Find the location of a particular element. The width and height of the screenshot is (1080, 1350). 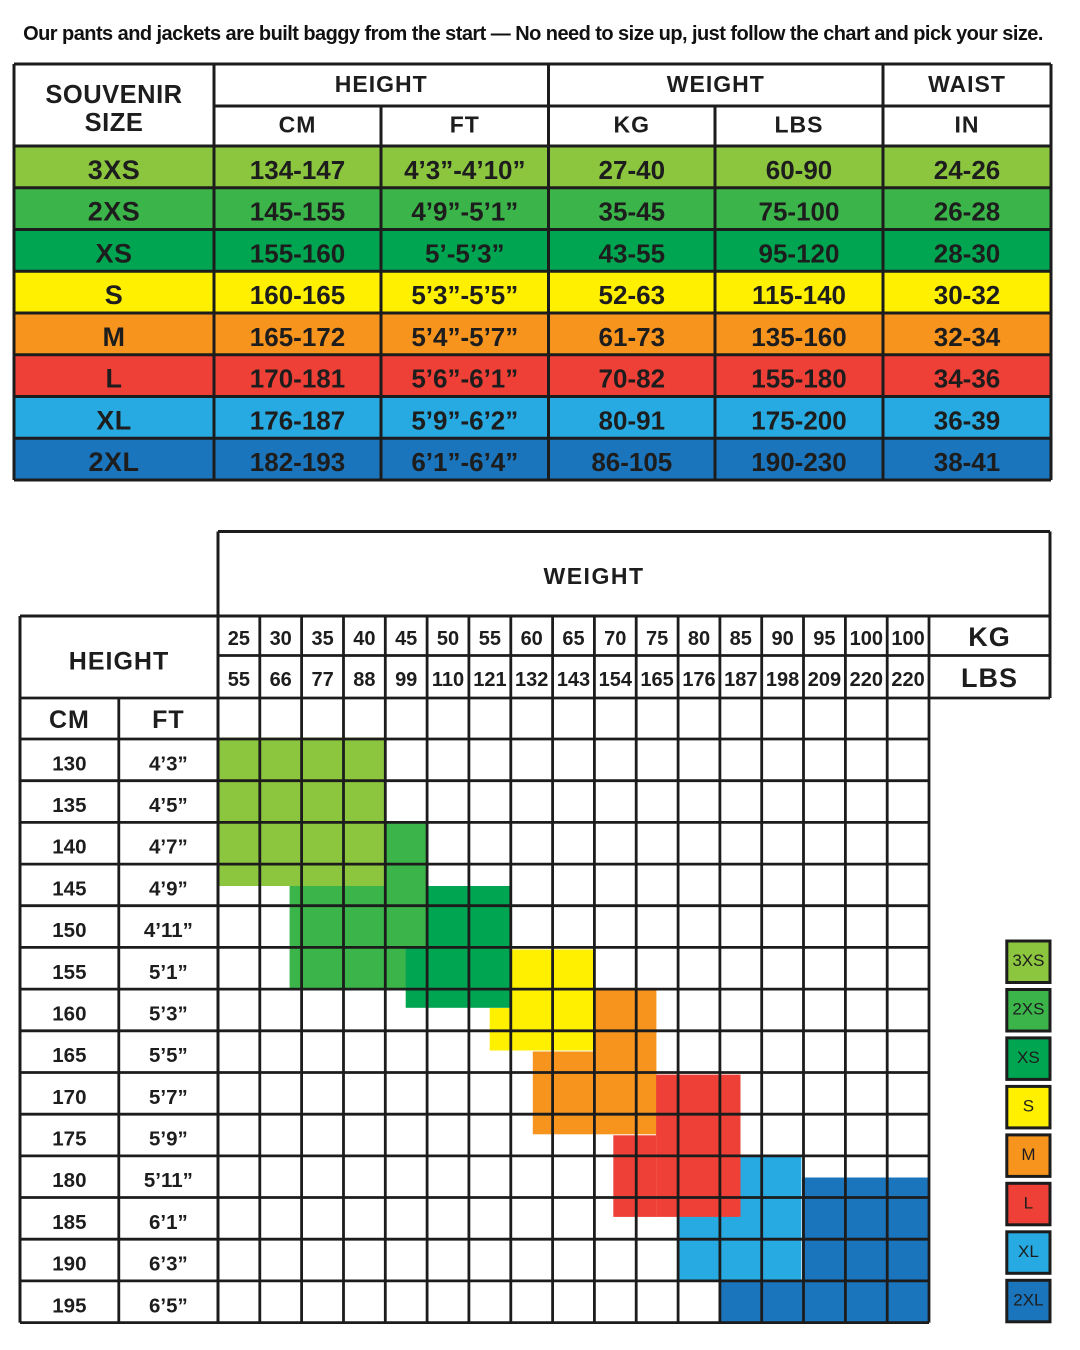

svg-text: 4’5” is located at coordinates (168, 805).